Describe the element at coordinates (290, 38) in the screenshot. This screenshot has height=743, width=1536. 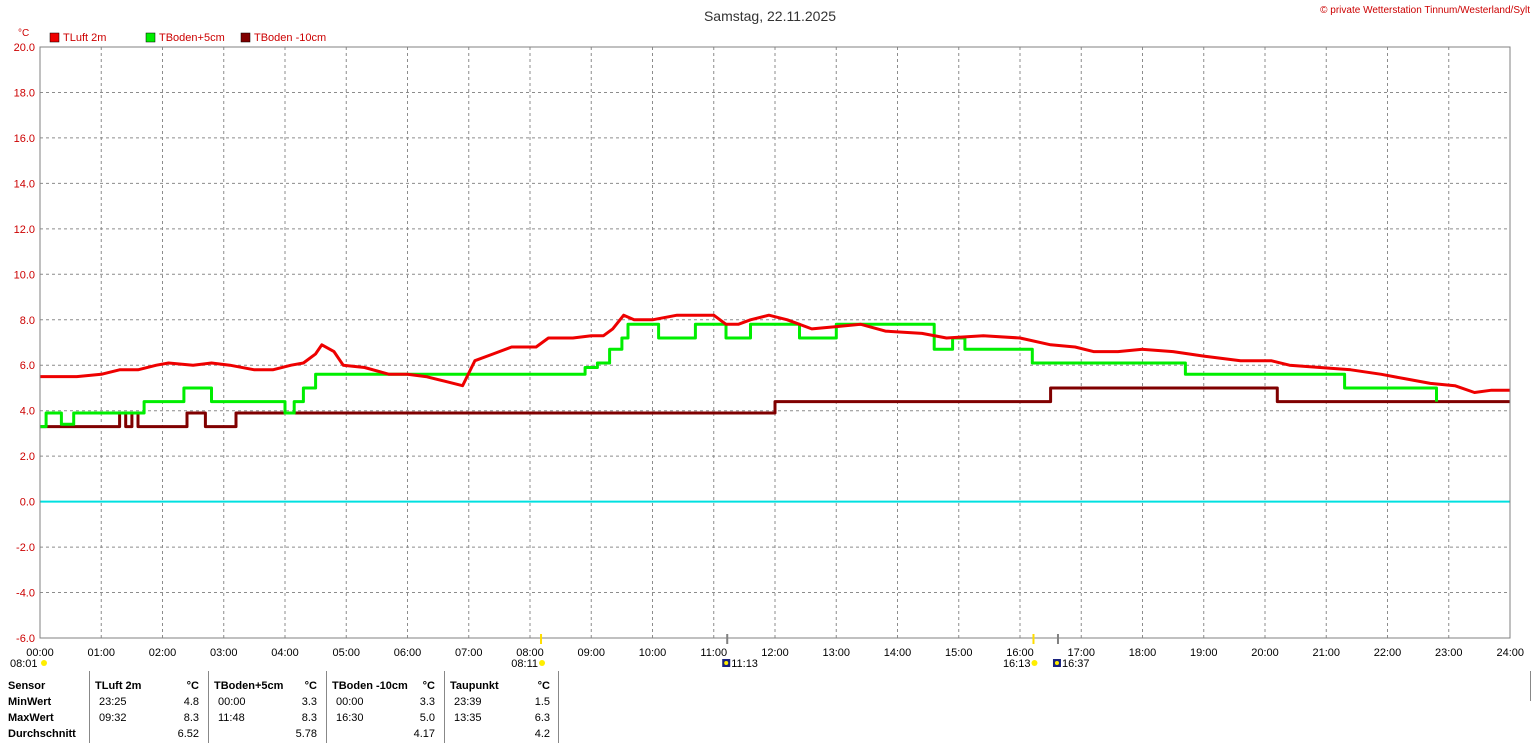
I see `legend-label: TBoden -10cm` at that location.